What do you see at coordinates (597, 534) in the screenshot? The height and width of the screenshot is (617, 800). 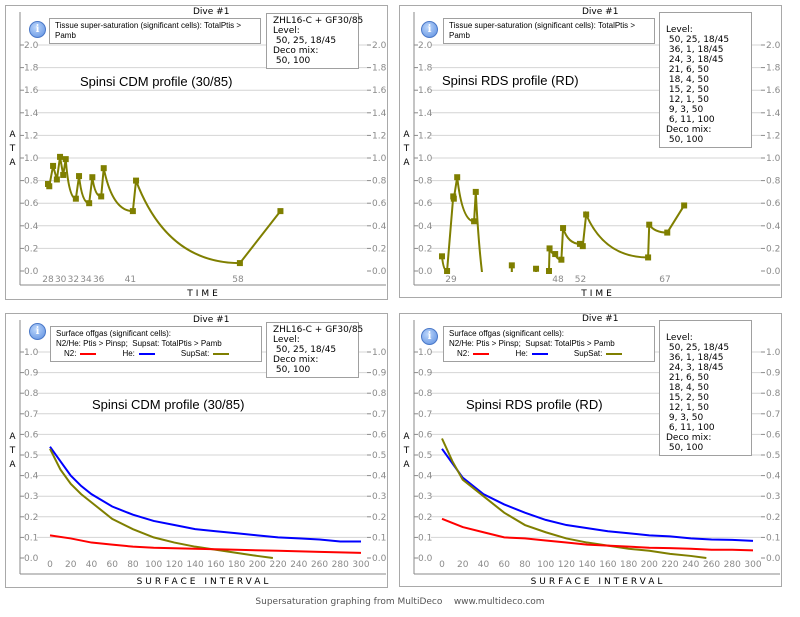 I see `series-line-n2` at bounding box center [597, 534].